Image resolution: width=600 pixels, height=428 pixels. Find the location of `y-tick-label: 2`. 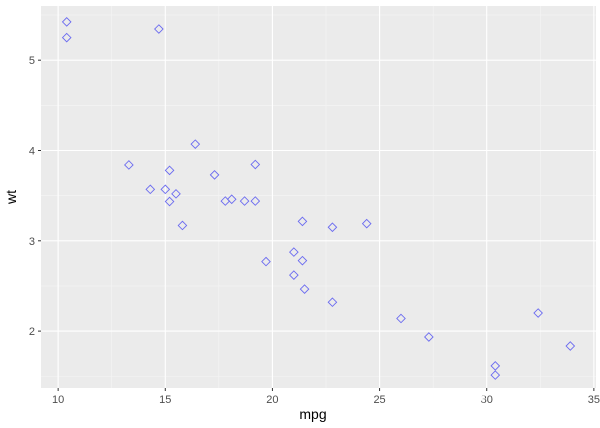

y-tick-label: 2 is located at coordinates (32, 332).